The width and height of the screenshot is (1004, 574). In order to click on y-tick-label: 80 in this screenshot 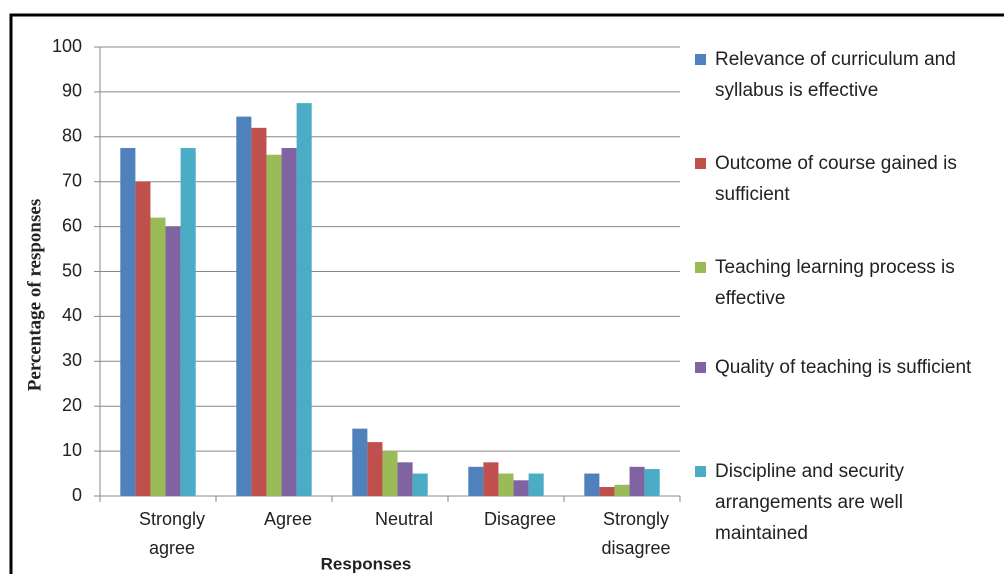, I will do `click(72, 136)`.